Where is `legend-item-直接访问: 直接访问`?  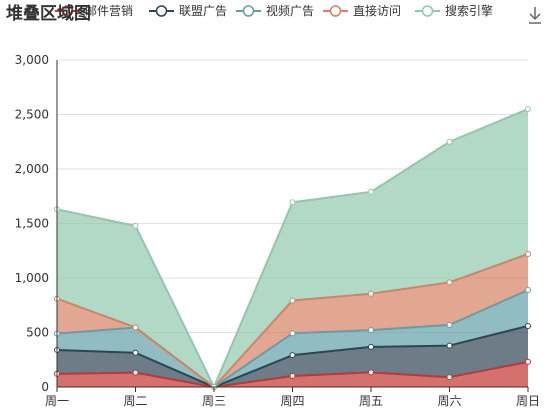
legend-item-直接访问: 直接访问 is located at coordinates (362, 10).